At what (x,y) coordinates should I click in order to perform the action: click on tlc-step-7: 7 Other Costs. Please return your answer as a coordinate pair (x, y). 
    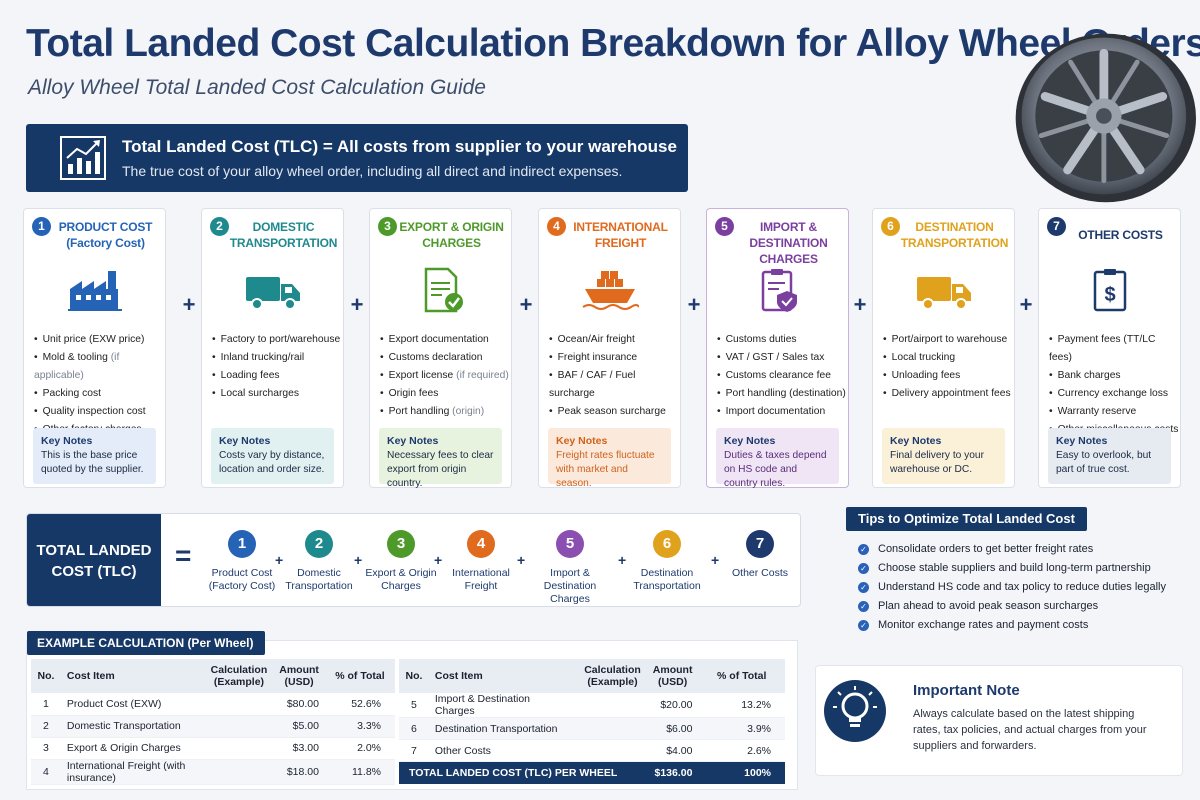
    Looking at the image, I should click on (760, 555).